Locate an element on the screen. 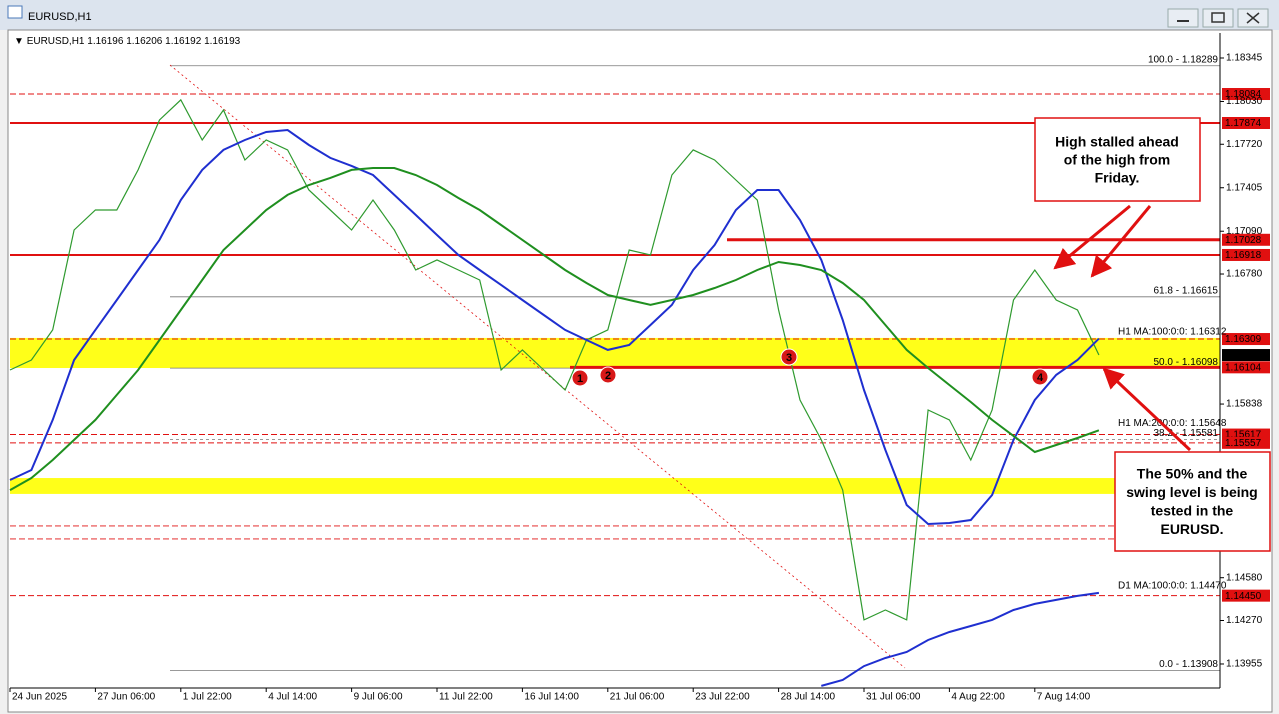  x-tick-label: 23 Jul 22:00 is located at coordinates (722, 697).